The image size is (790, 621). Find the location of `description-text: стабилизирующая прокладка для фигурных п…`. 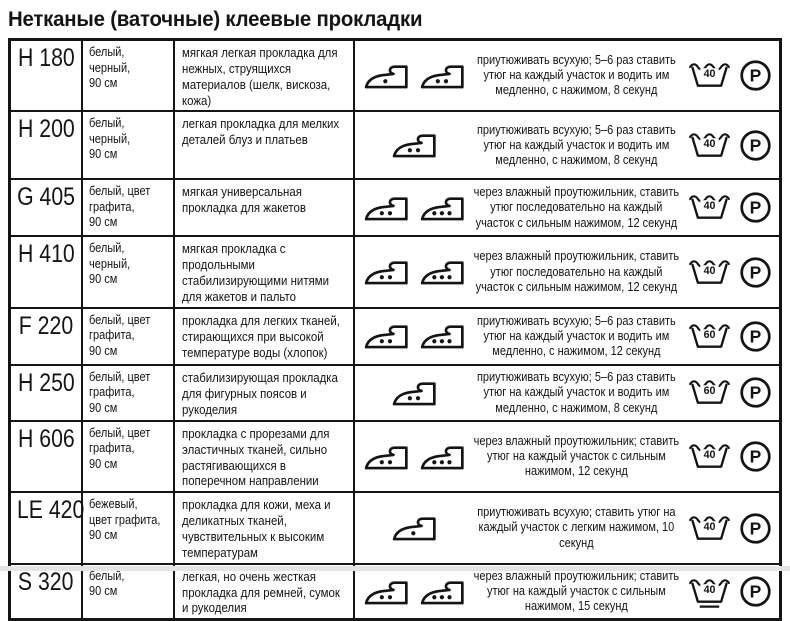

description-text: стабилизирующая прокладка для фигурных п… is located at coordinates (260, 393).